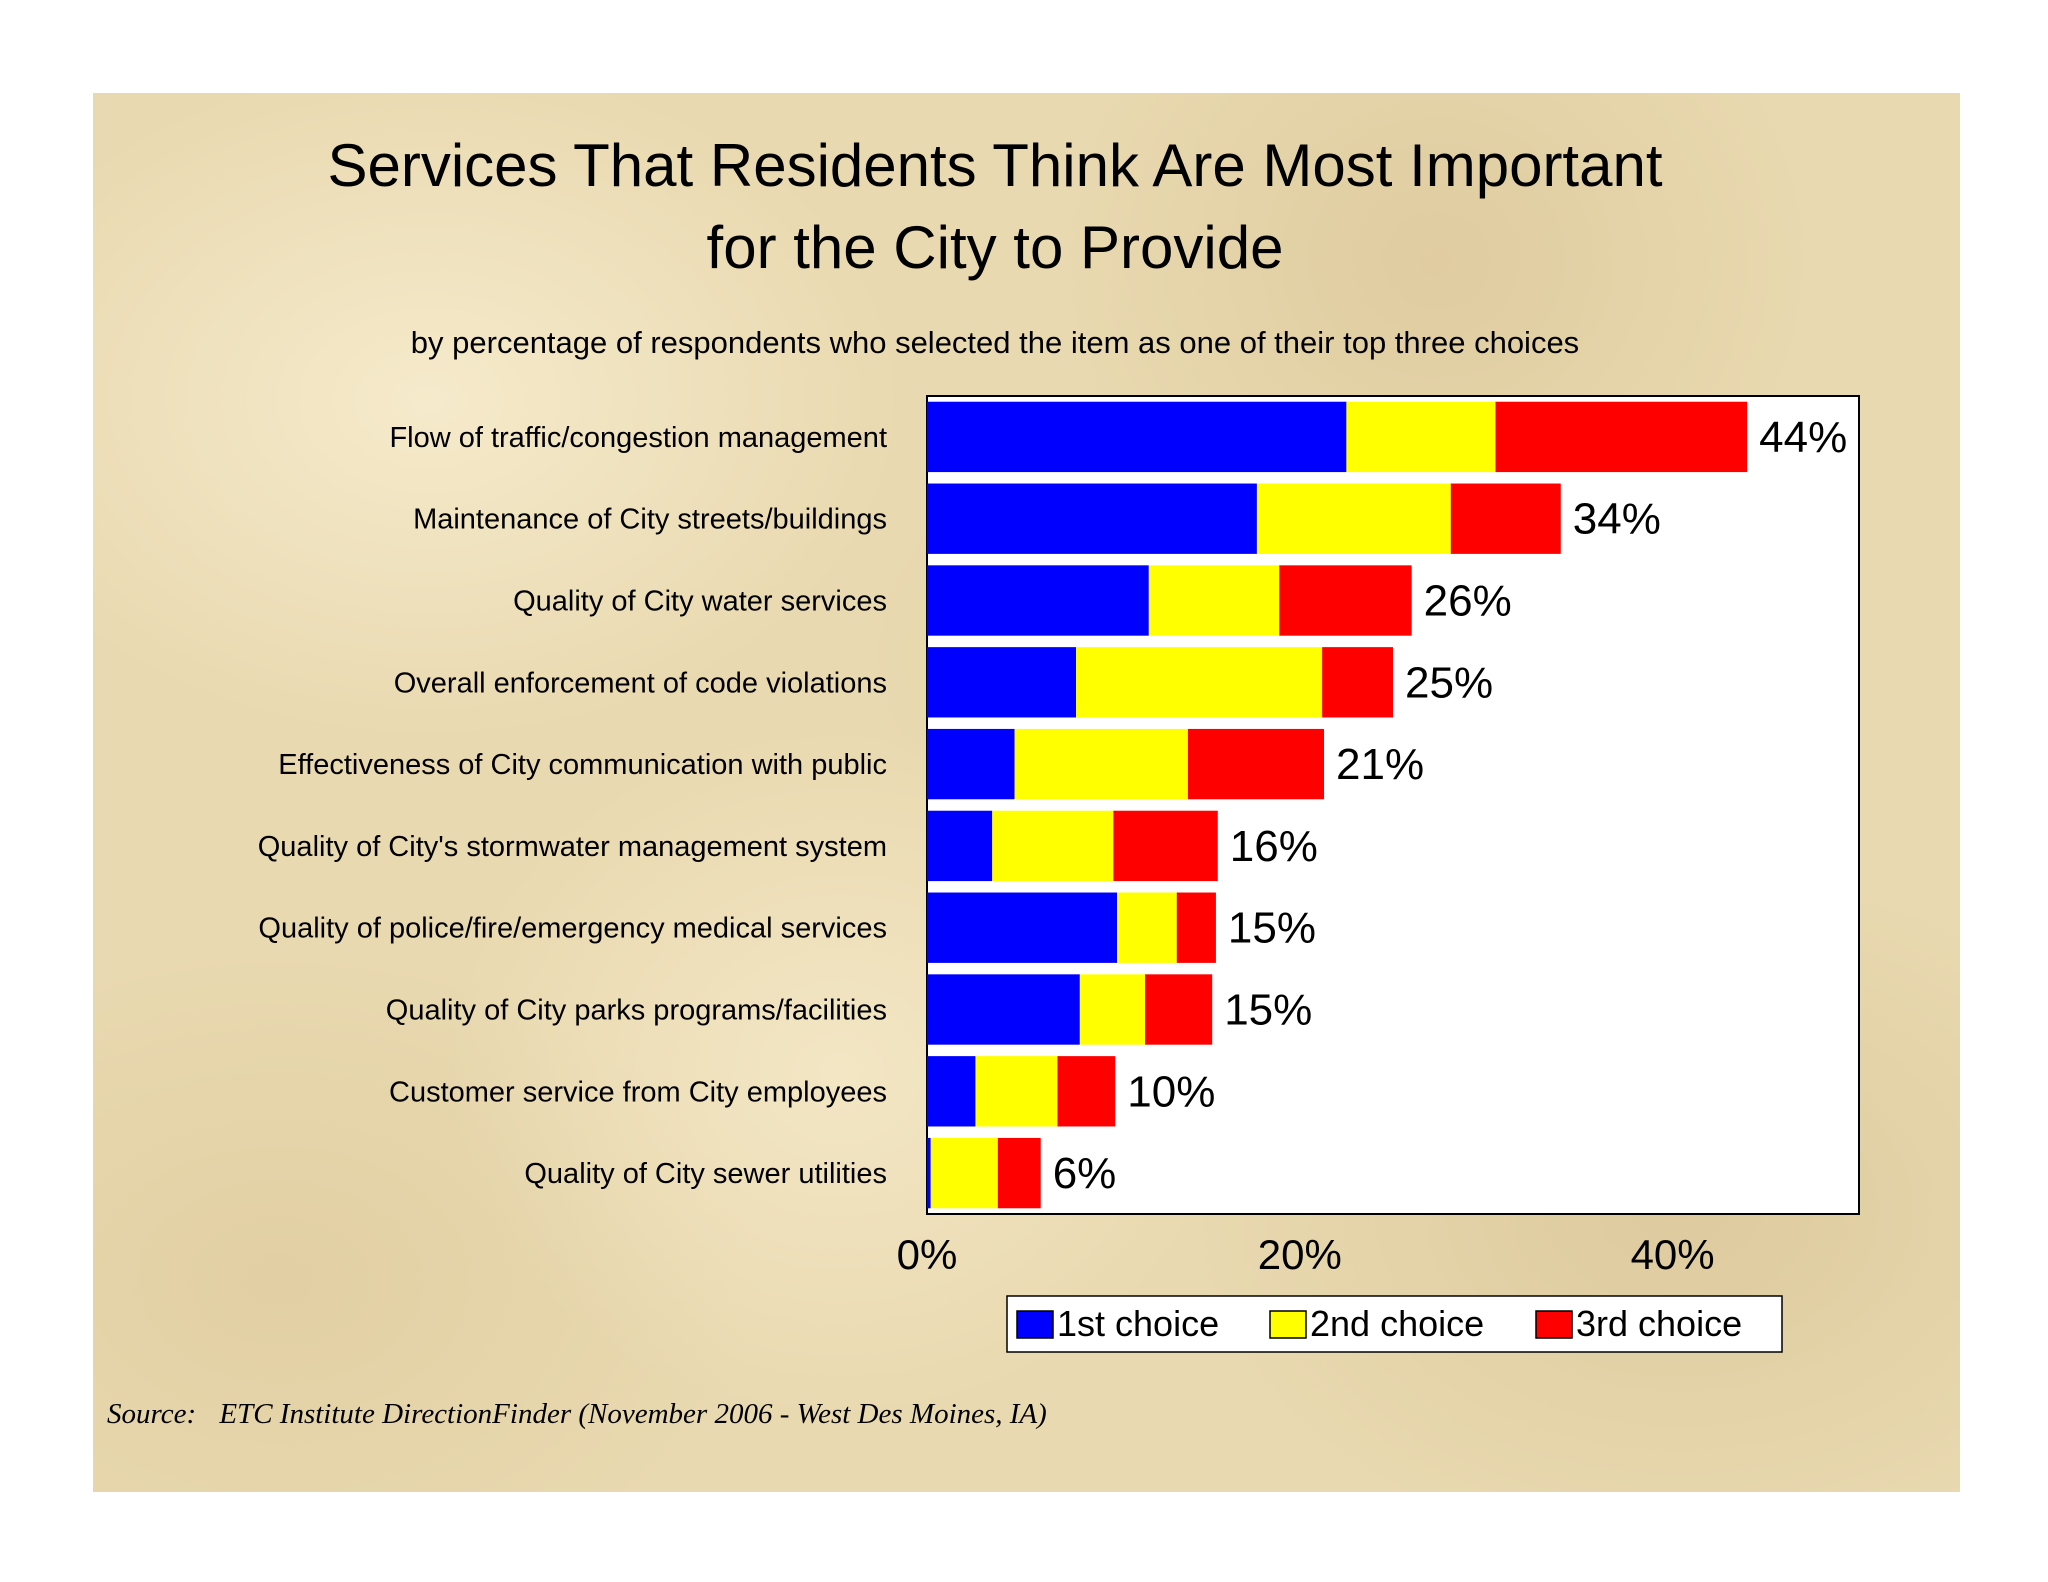 Image resolution: width=2048 pixels, height=1582 pixels. I want to click on category-label: Customer service from City employees, so click(638, 1092).